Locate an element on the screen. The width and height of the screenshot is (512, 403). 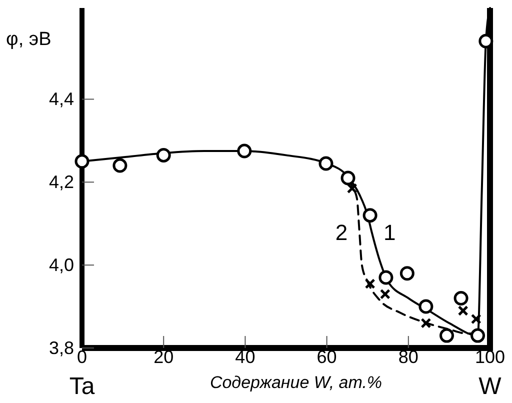
x-tick-label: 20 is located at coordinates (164, 356).